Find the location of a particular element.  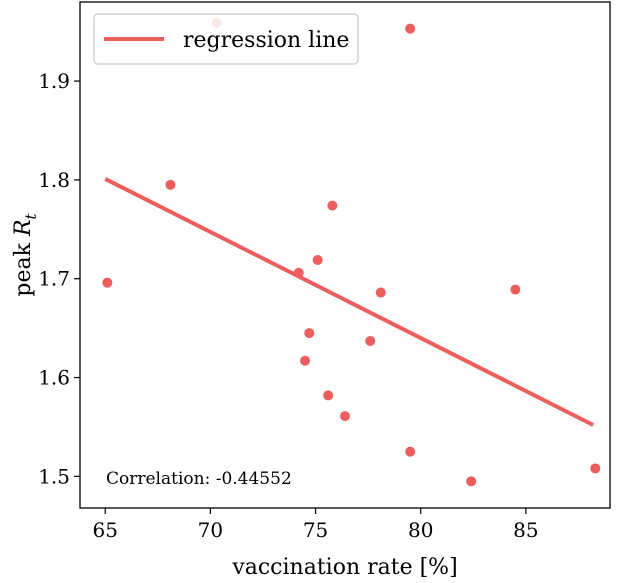

y-tick-label: 1.7 is located at coordinates (54, 279).